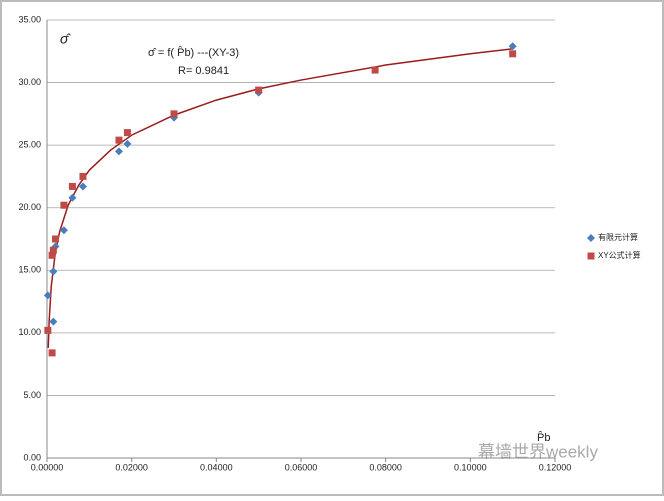 This screenshot has width=664, height=501. What do you see at coordinates (385, 467) in the screenshot?
I see `x-tick-label: 0.08000` at bounding box center [385, 467].